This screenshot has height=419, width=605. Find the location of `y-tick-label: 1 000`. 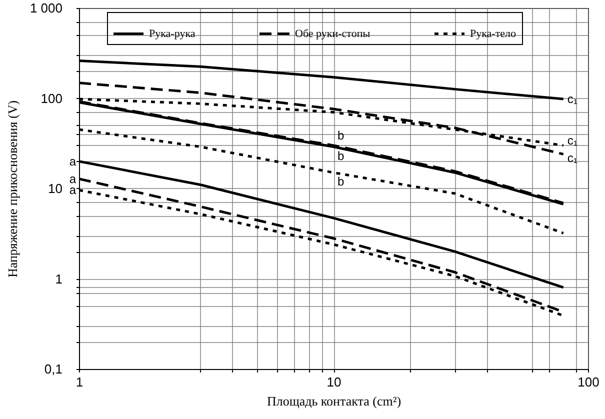

y-tick-label: 1 000 is located at coordinates (46, 8).